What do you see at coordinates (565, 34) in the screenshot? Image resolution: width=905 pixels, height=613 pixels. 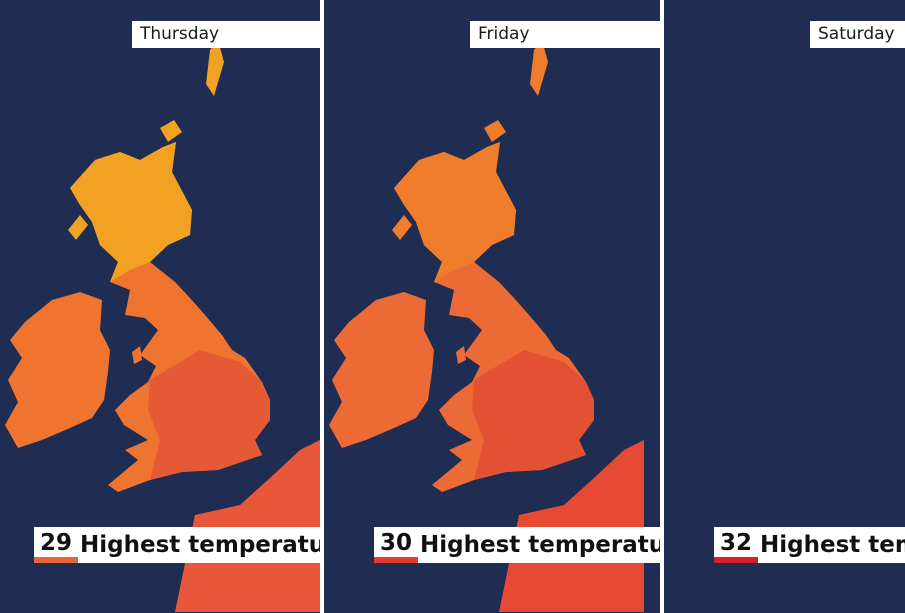 I see `day-label: Friday` at bounding box center [565, 34].